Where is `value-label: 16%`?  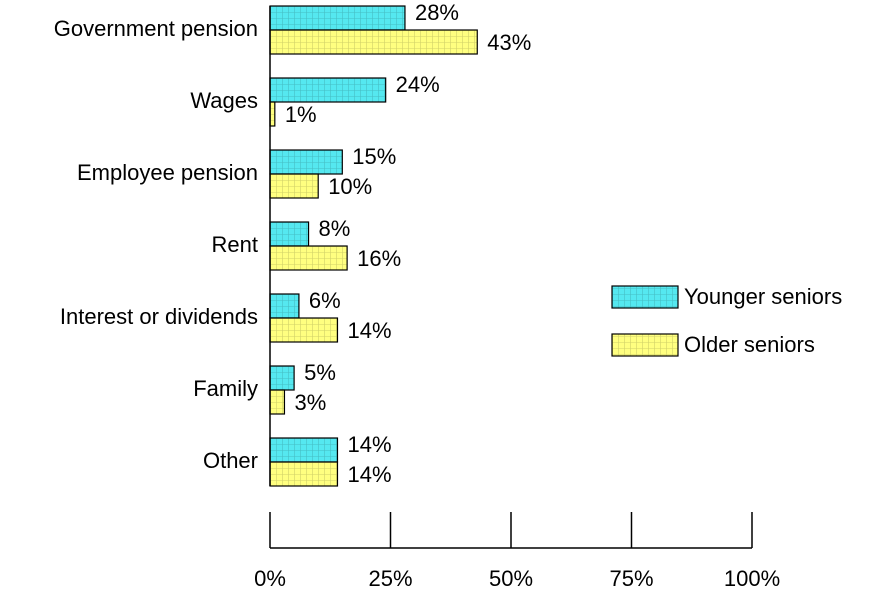
value-label: 16% is located at coordinates (379, 258).